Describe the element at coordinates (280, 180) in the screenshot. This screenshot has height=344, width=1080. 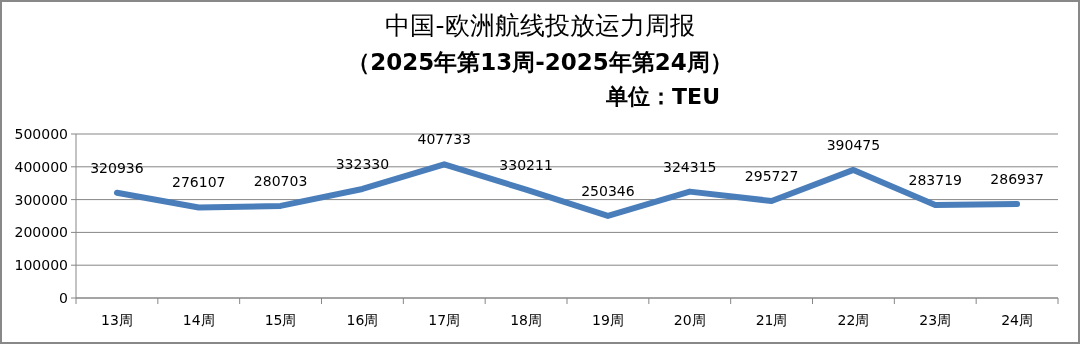
I see `data-label: 280703` at that location.